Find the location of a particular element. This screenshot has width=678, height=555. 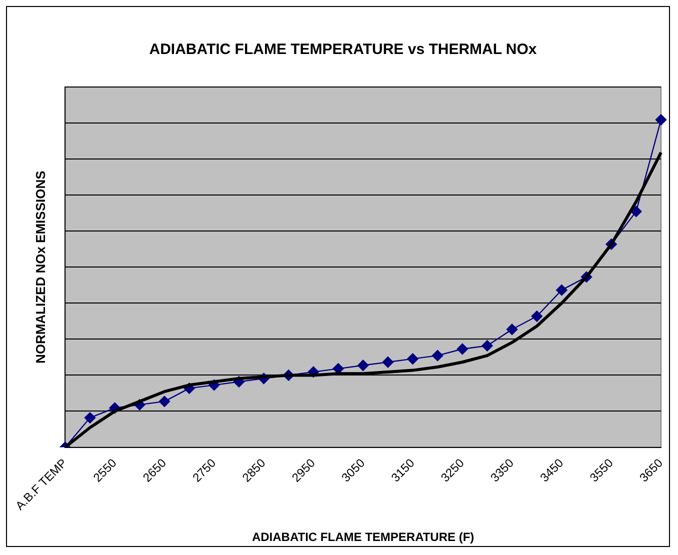

y-axis-title: NORMALIZED NOx EMISSIONS is located at coordinates (40, 267).